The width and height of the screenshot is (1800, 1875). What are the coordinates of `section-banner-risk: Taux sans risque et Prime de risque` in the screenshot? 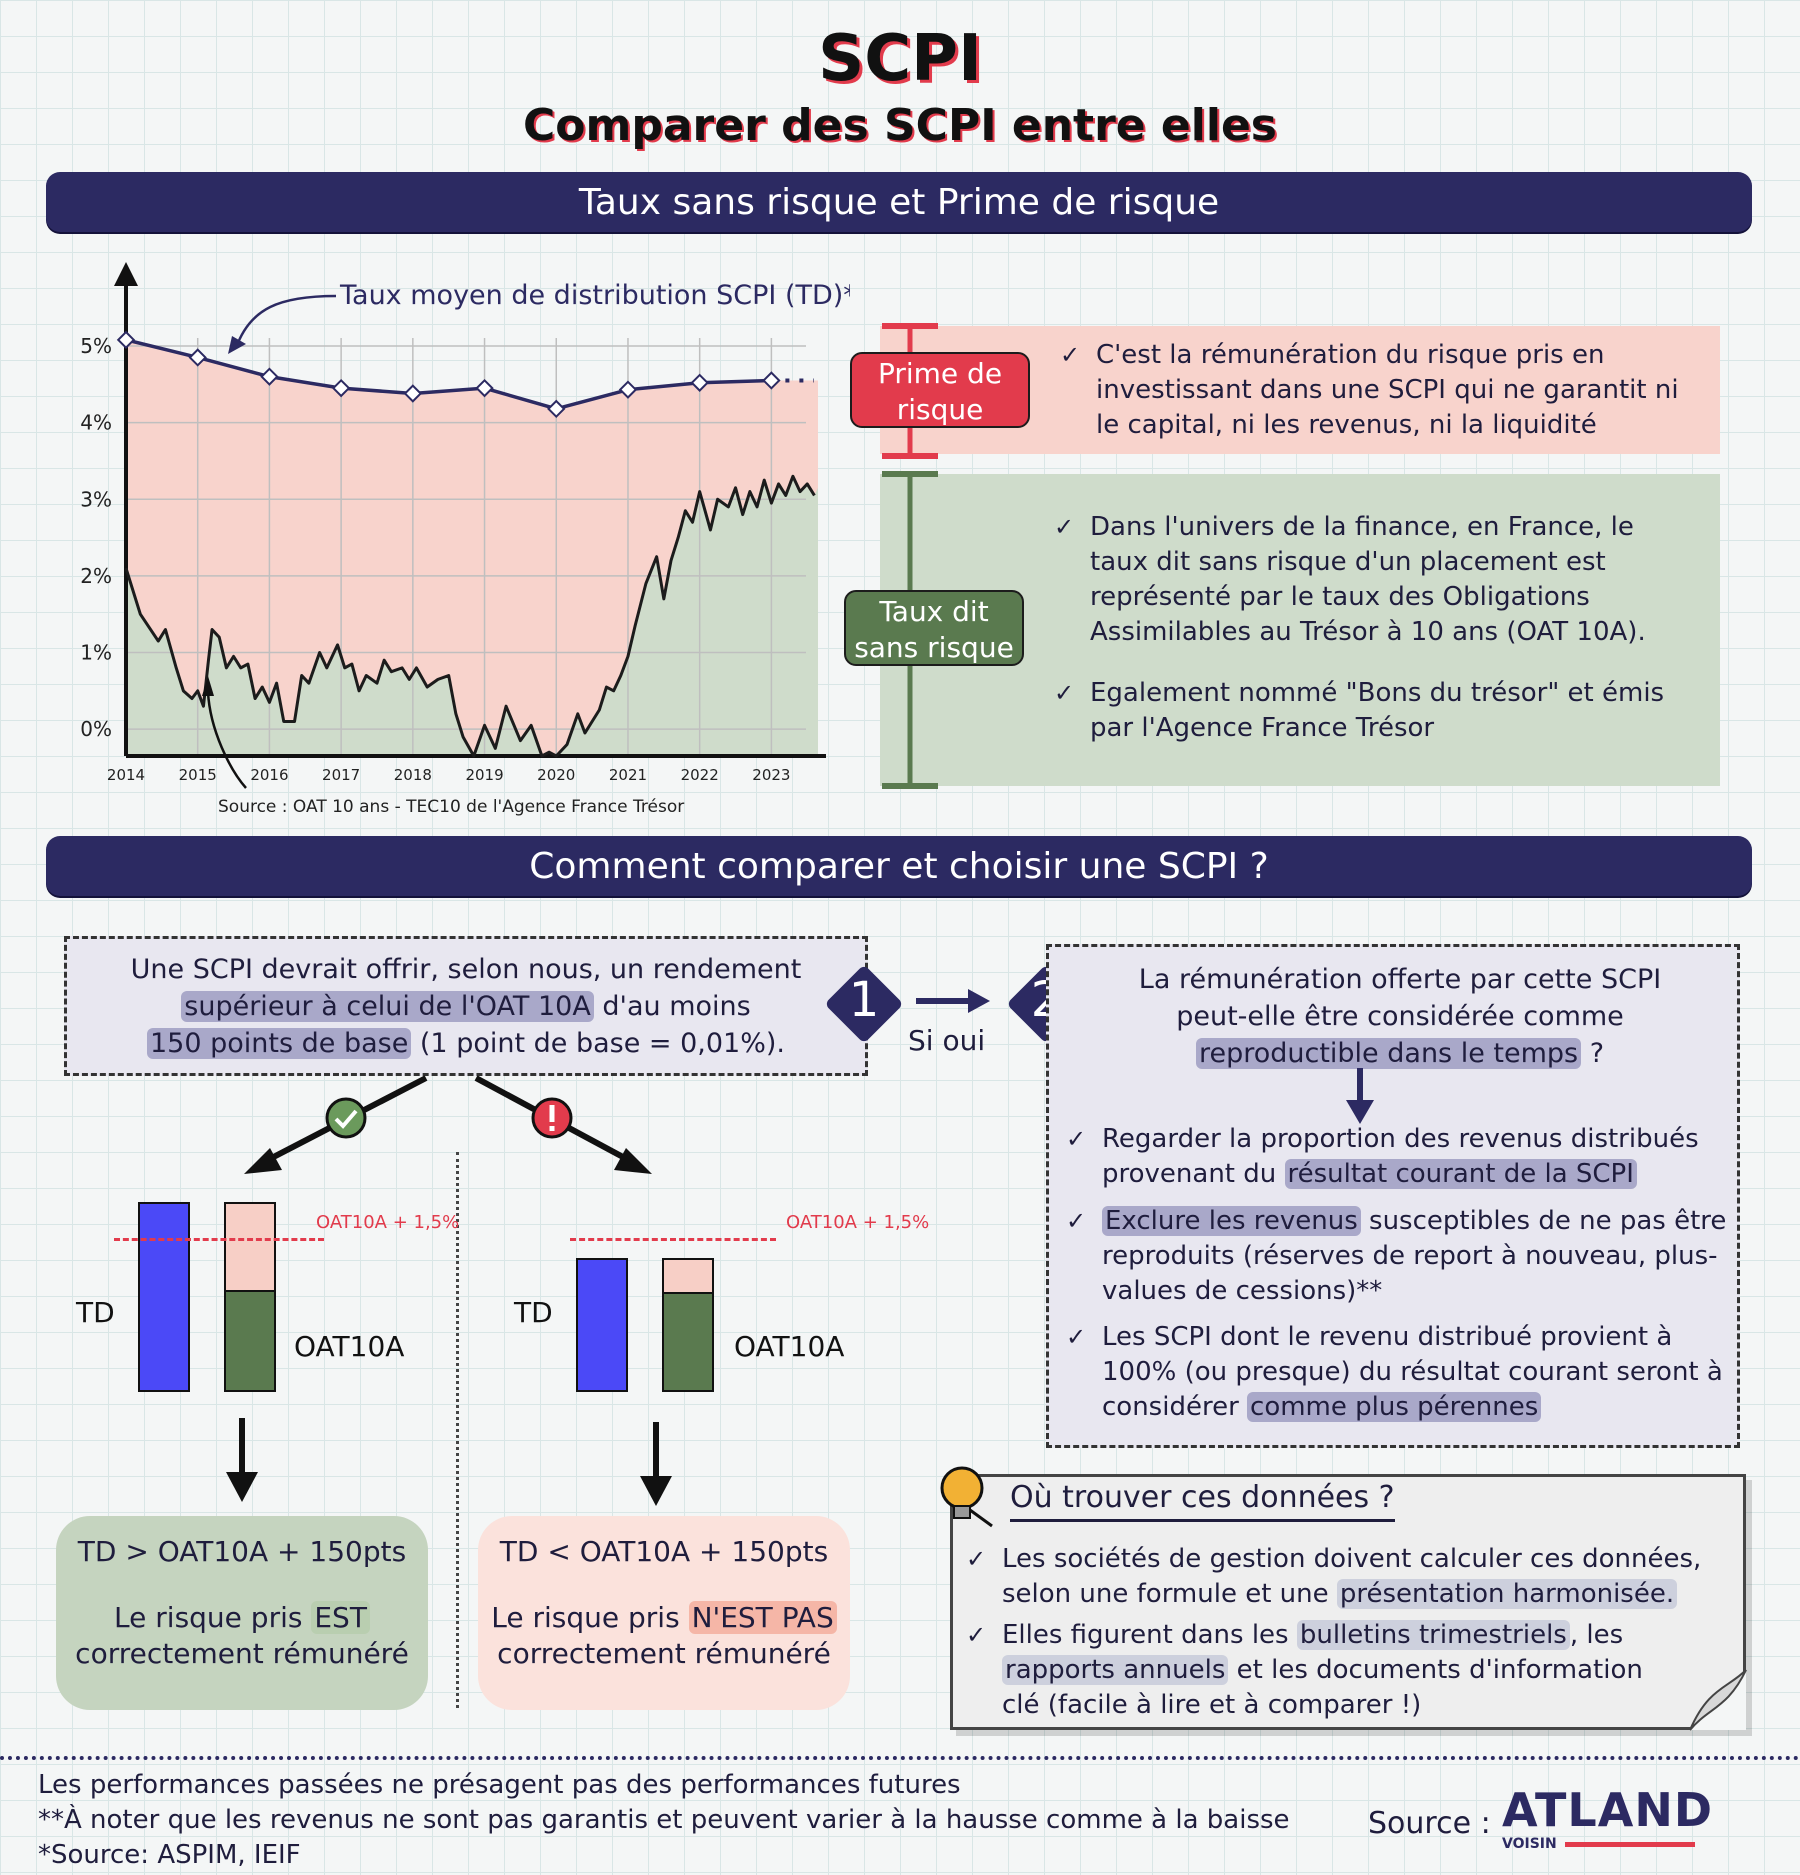 It's located at (899, 202).